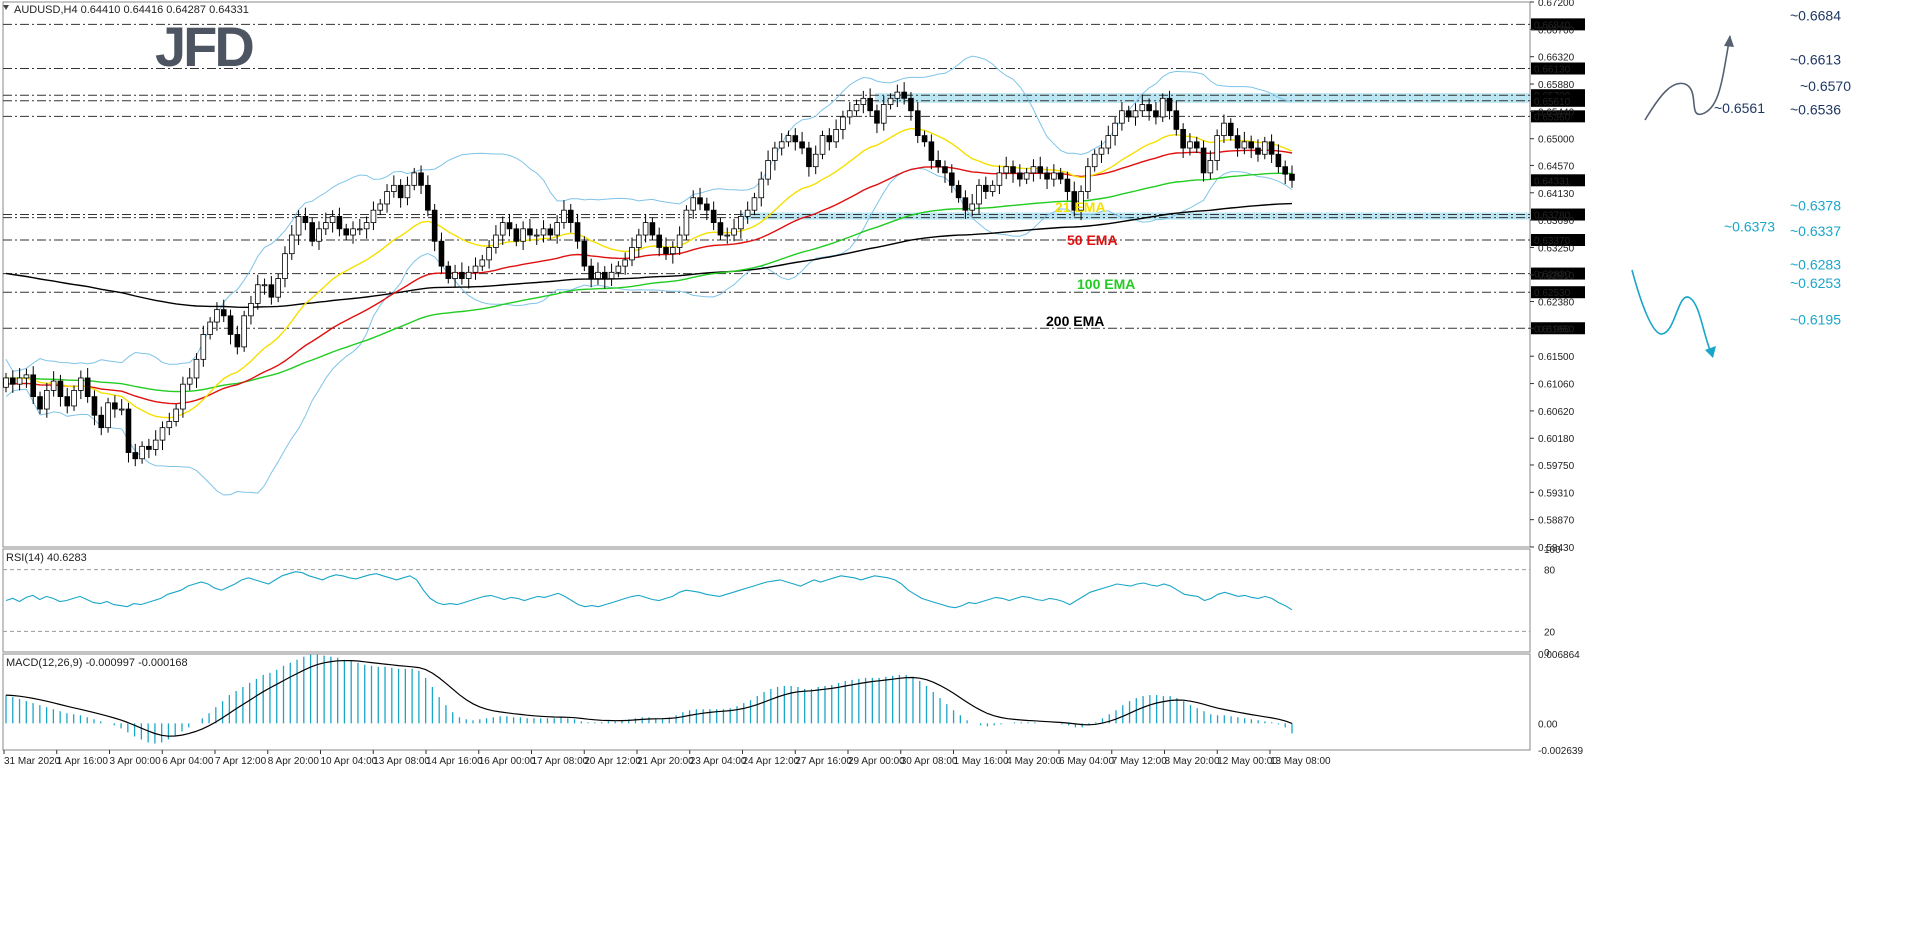  What do you see at coordinates (1729, 41) in the screenshot?
I see `bullish-arrow-head-icon` at bounding box center [1729, 41].